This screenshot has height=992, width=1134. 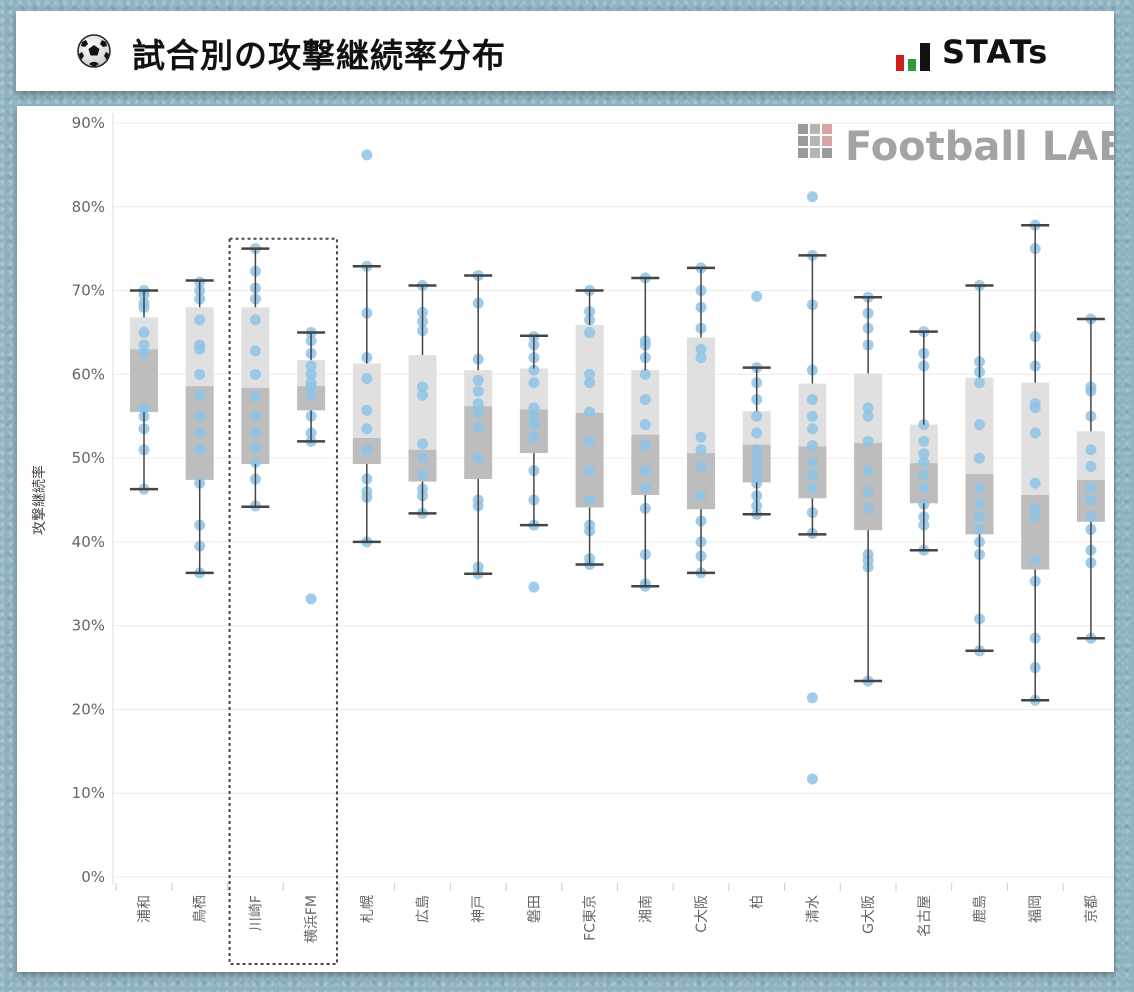 I want to click on chart-header: 試合別の攻撃継続率分布 STATs, so click(x=565, y=51).